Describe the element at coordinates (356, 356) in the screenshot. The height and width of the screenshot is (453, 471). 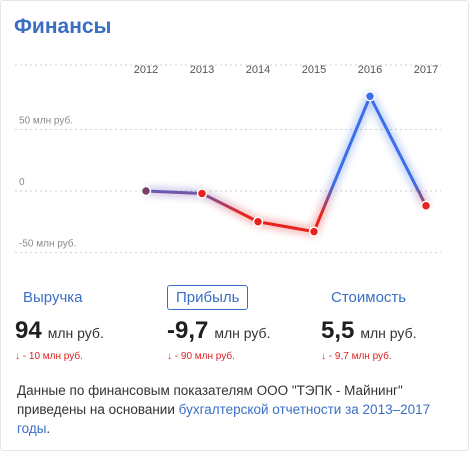
I see `metric-cost-change: ↓ - 9,7 млн руб.` at that location.